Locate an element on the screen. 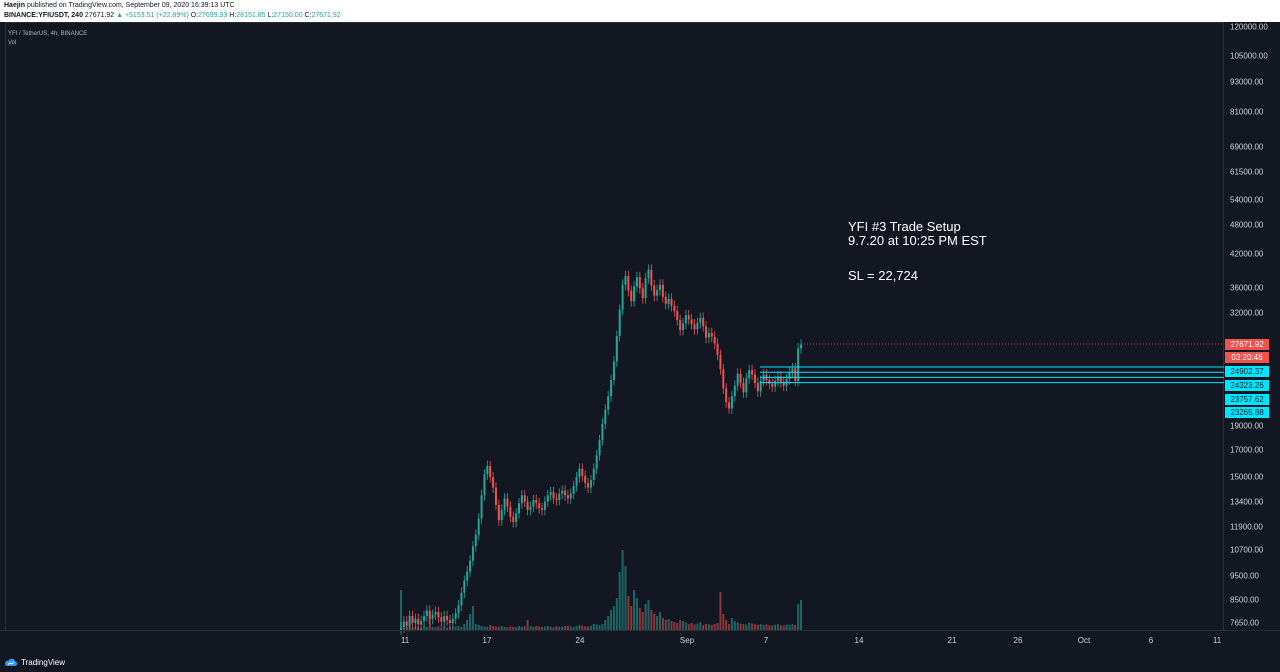  level-tag-1: 24902.37 is located at coordinates (1247, 371).